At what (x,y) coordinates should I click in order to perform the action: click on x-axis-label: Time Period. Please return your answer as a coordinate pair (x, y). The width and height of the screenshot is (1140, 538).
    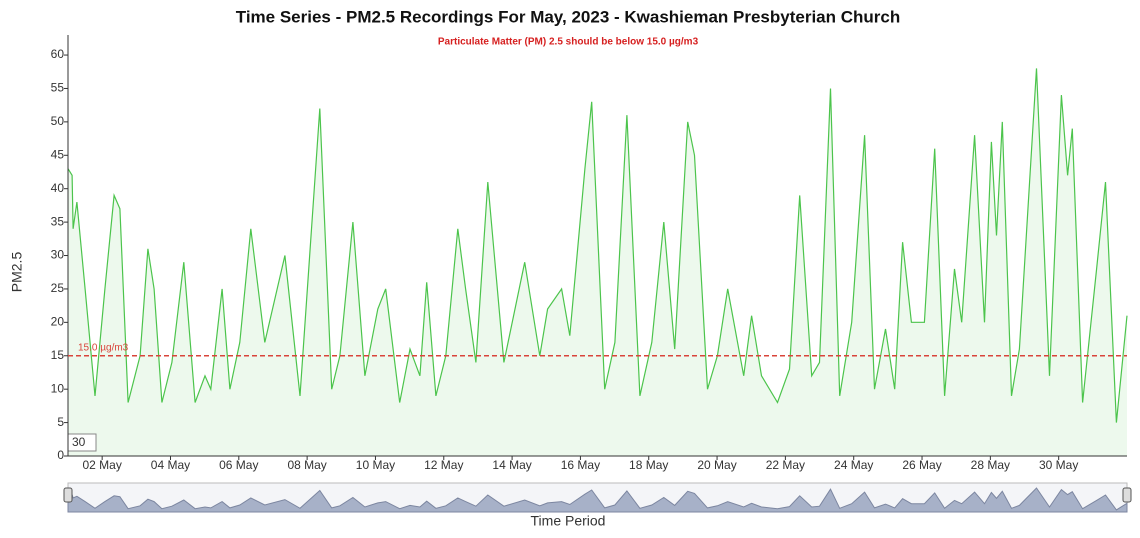
    Looking at the image, I should click on (568, 521).